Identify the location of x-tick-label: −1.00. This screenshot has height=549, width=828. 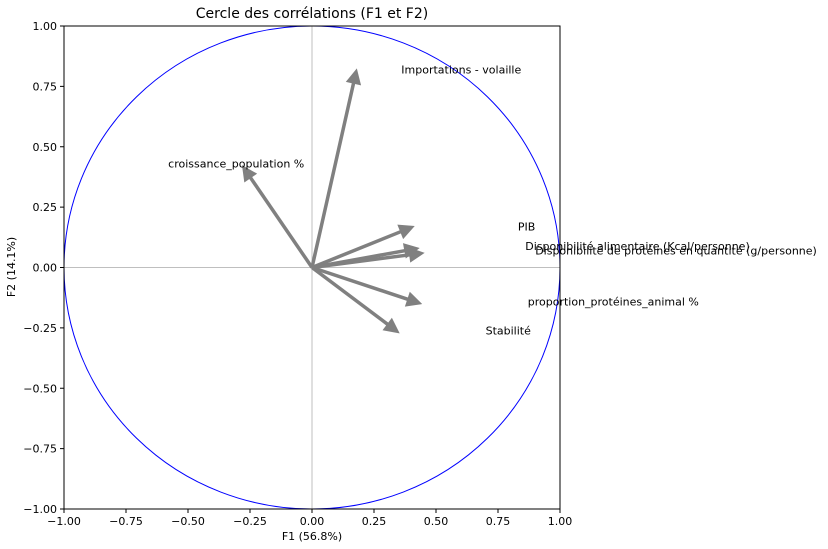
(64, 521).